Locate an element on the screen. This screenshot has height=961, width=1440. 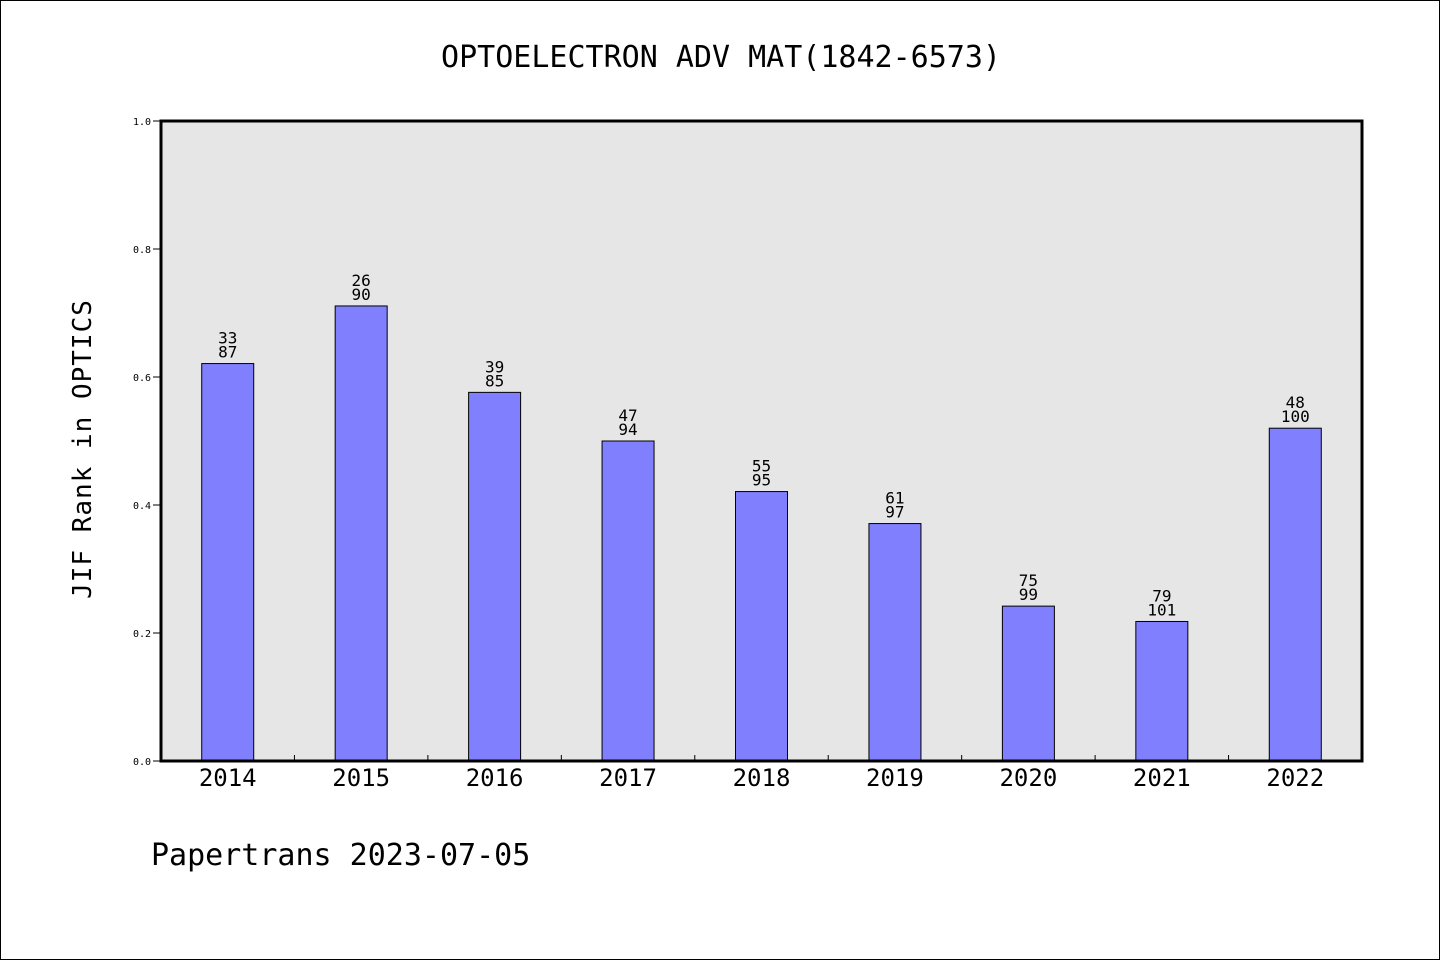
bar-label-total: 97 is located at coordinates (894, 512).